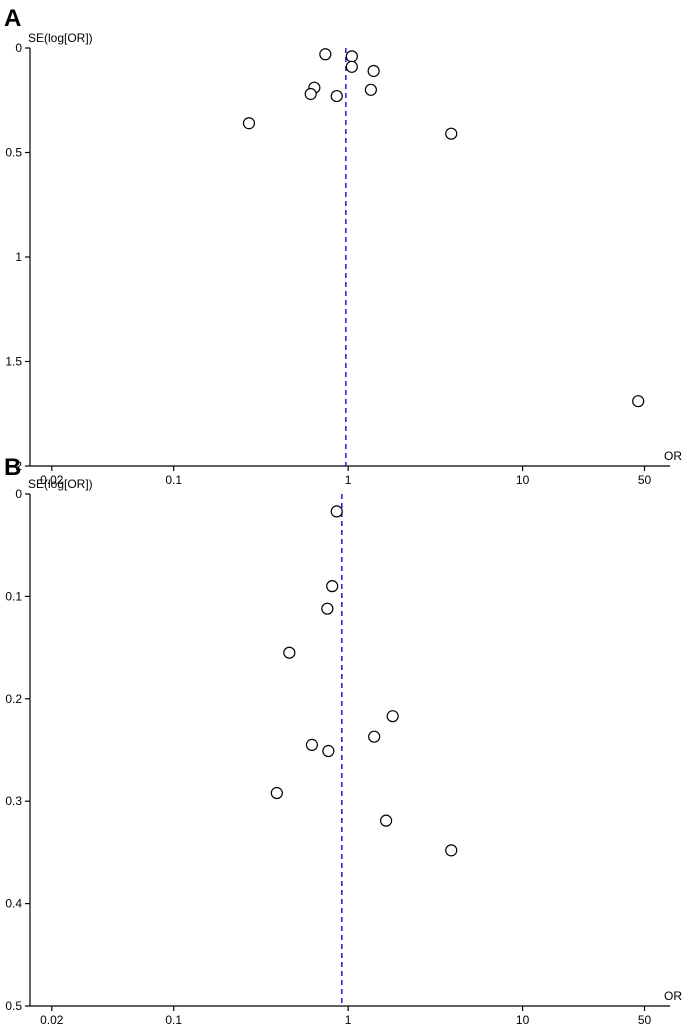 Image resolution: width=685 pixels, height=1027 pixels. I want to click on panel-label-a: A, so click(12, 18).